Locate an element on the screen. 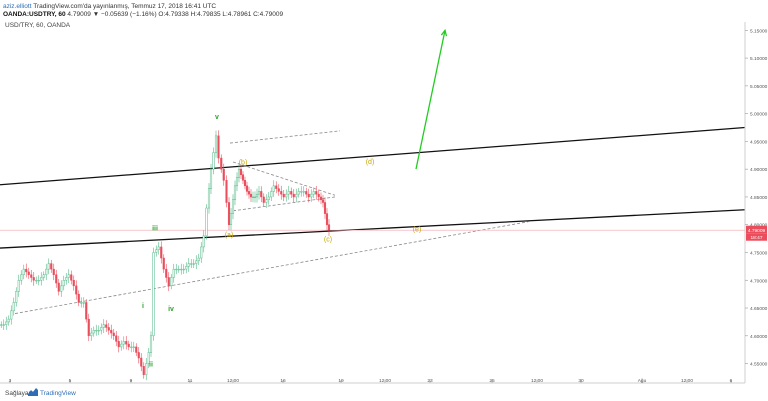  brand-link: TradingView is located at coordinates (58, 393).